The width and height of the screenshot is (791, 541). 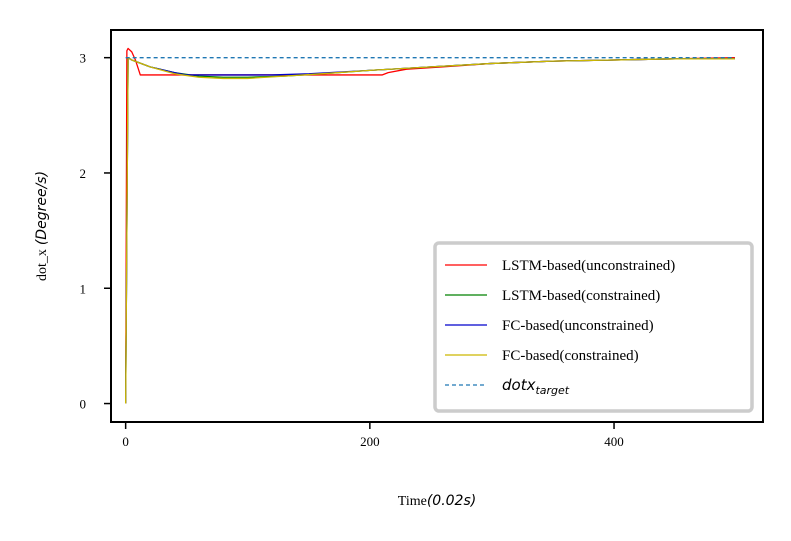 I want to click on legend-label: LSTM-based(unconstrained), so click(x=588, y=266).